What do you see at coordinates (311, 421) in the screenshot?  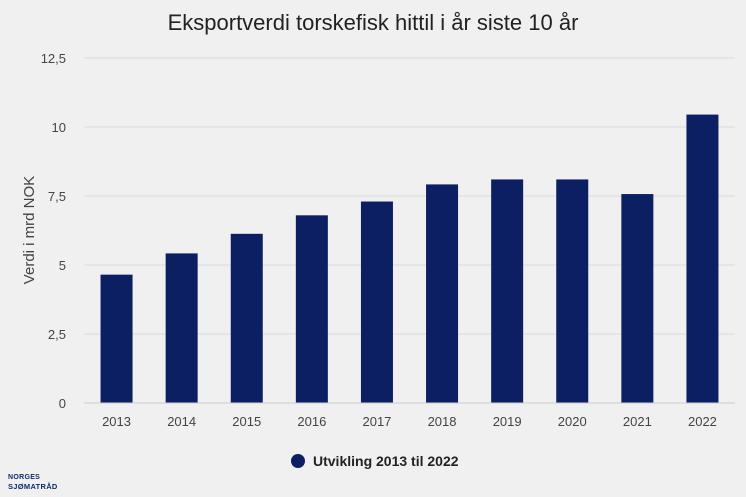 I see `x-tick-label: 2016` at bounding box center [311, 421].